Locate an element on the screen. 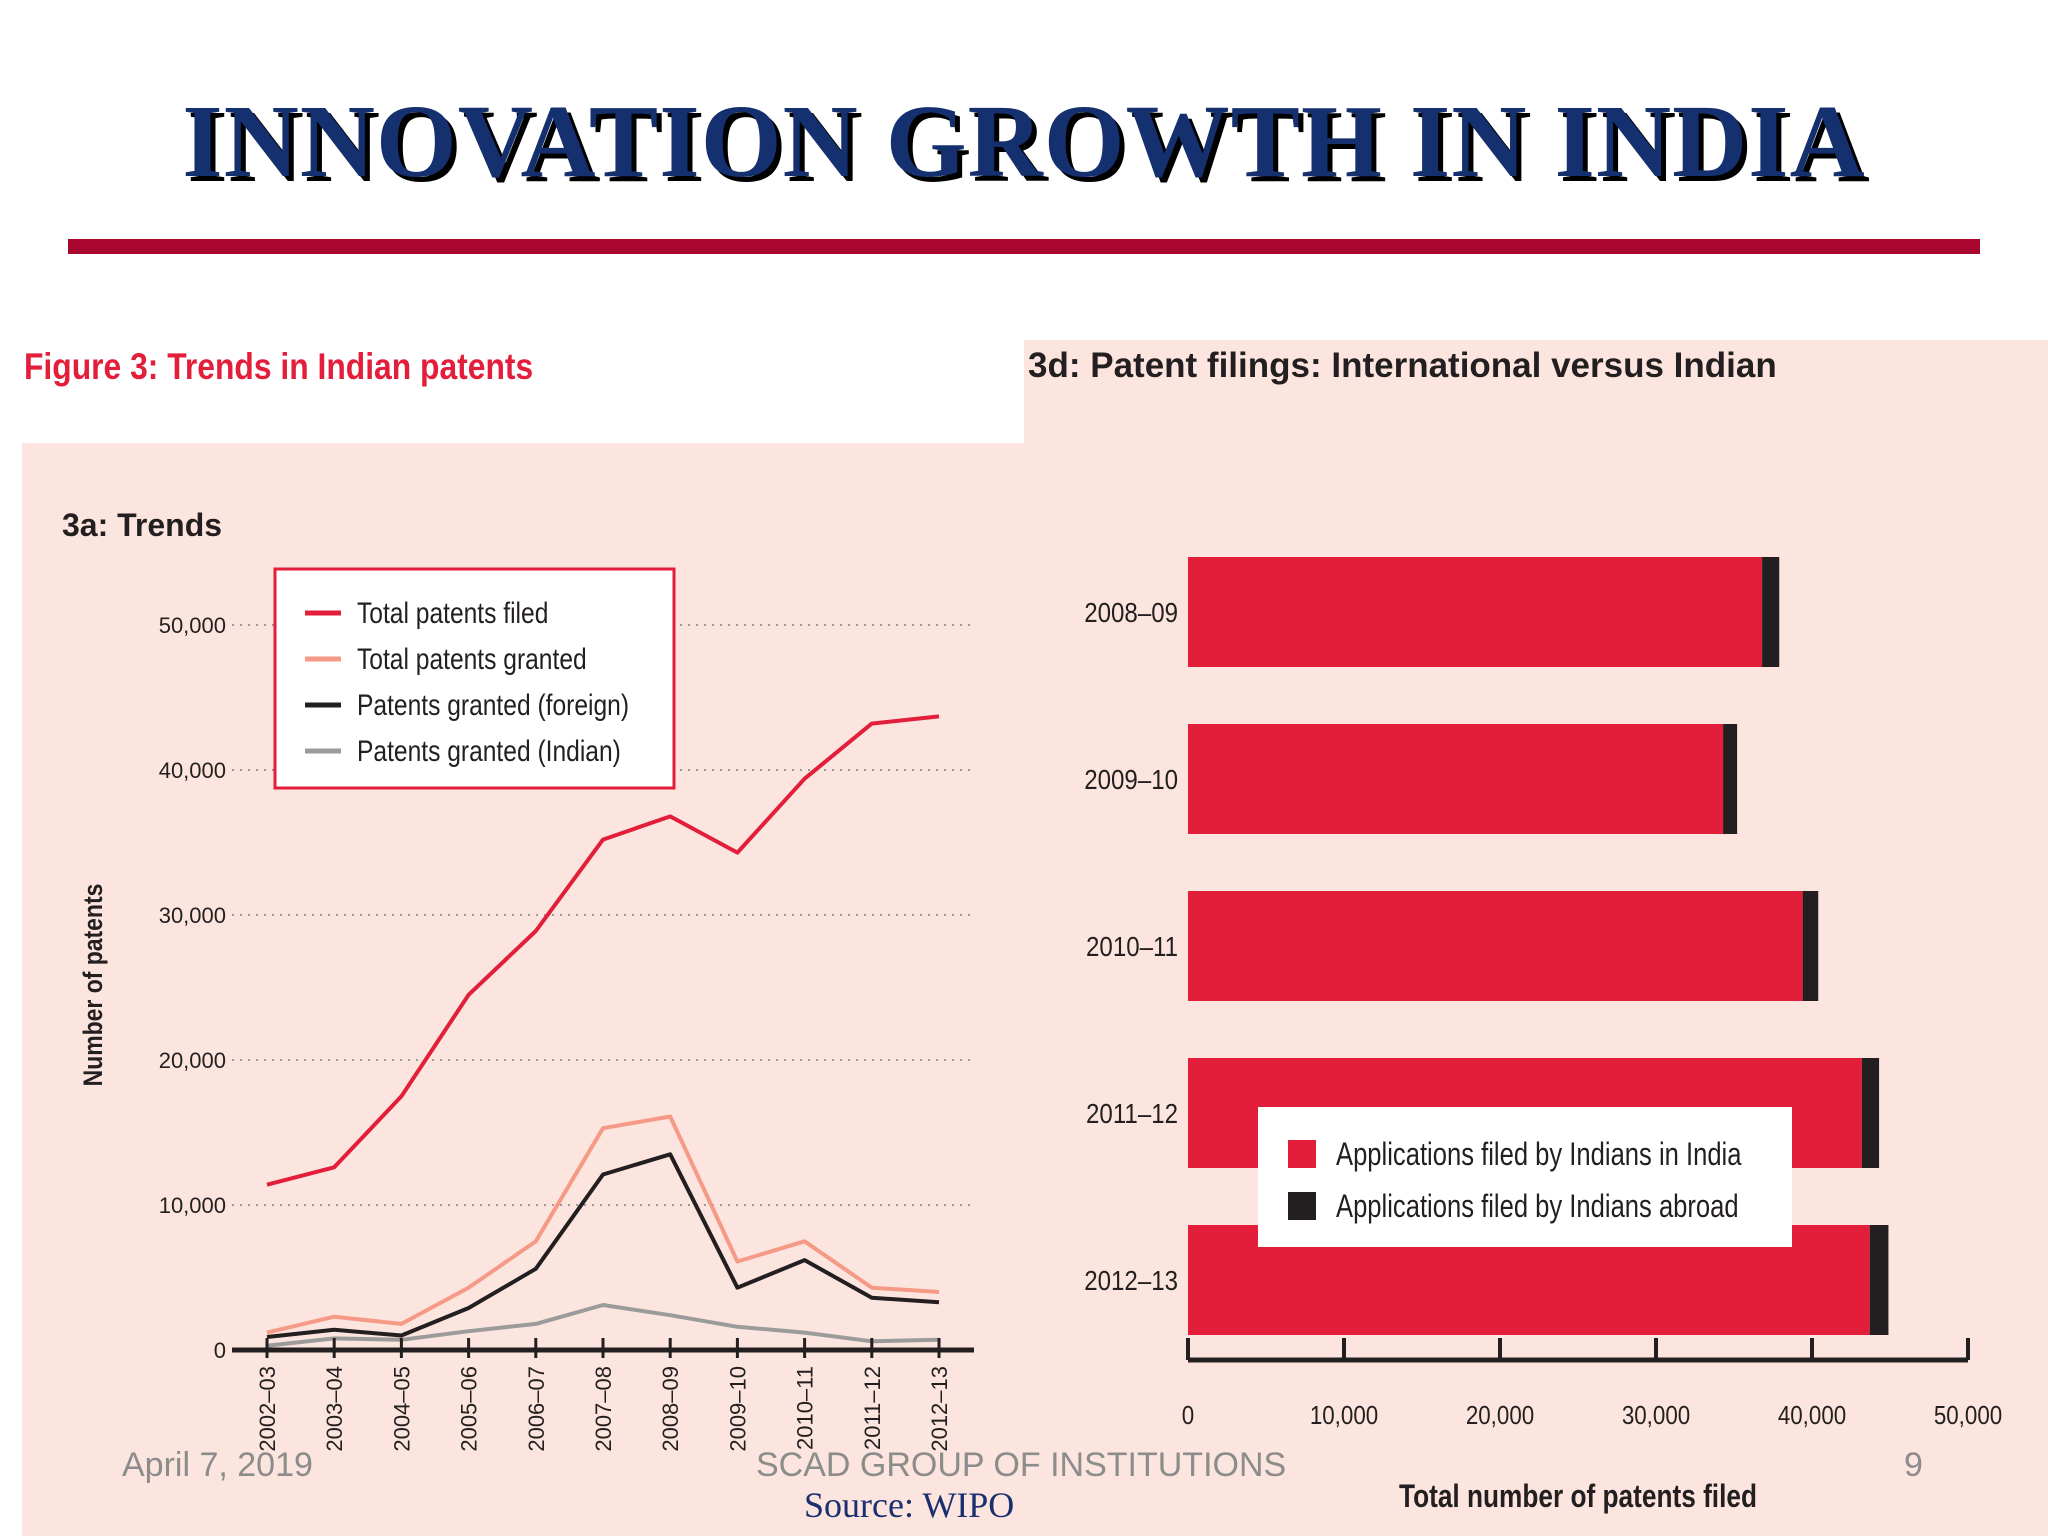 The height and width of the screenshot is (1536, 2048). title-divider is located at coordinates (1024, 246).